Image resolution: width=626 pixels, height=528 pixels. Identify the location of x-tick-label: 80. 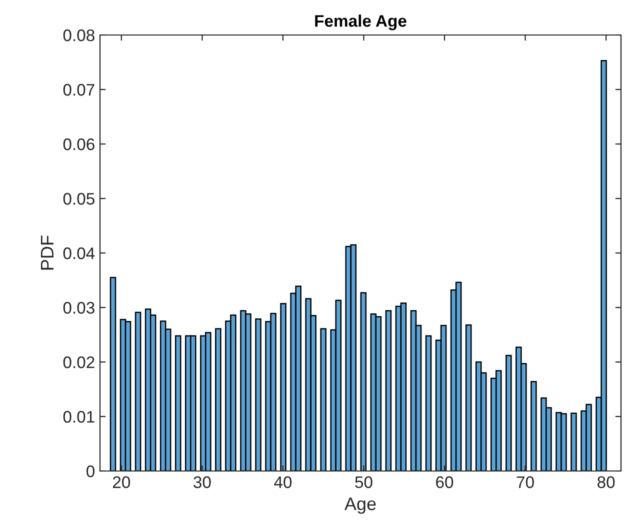
(606, 482).